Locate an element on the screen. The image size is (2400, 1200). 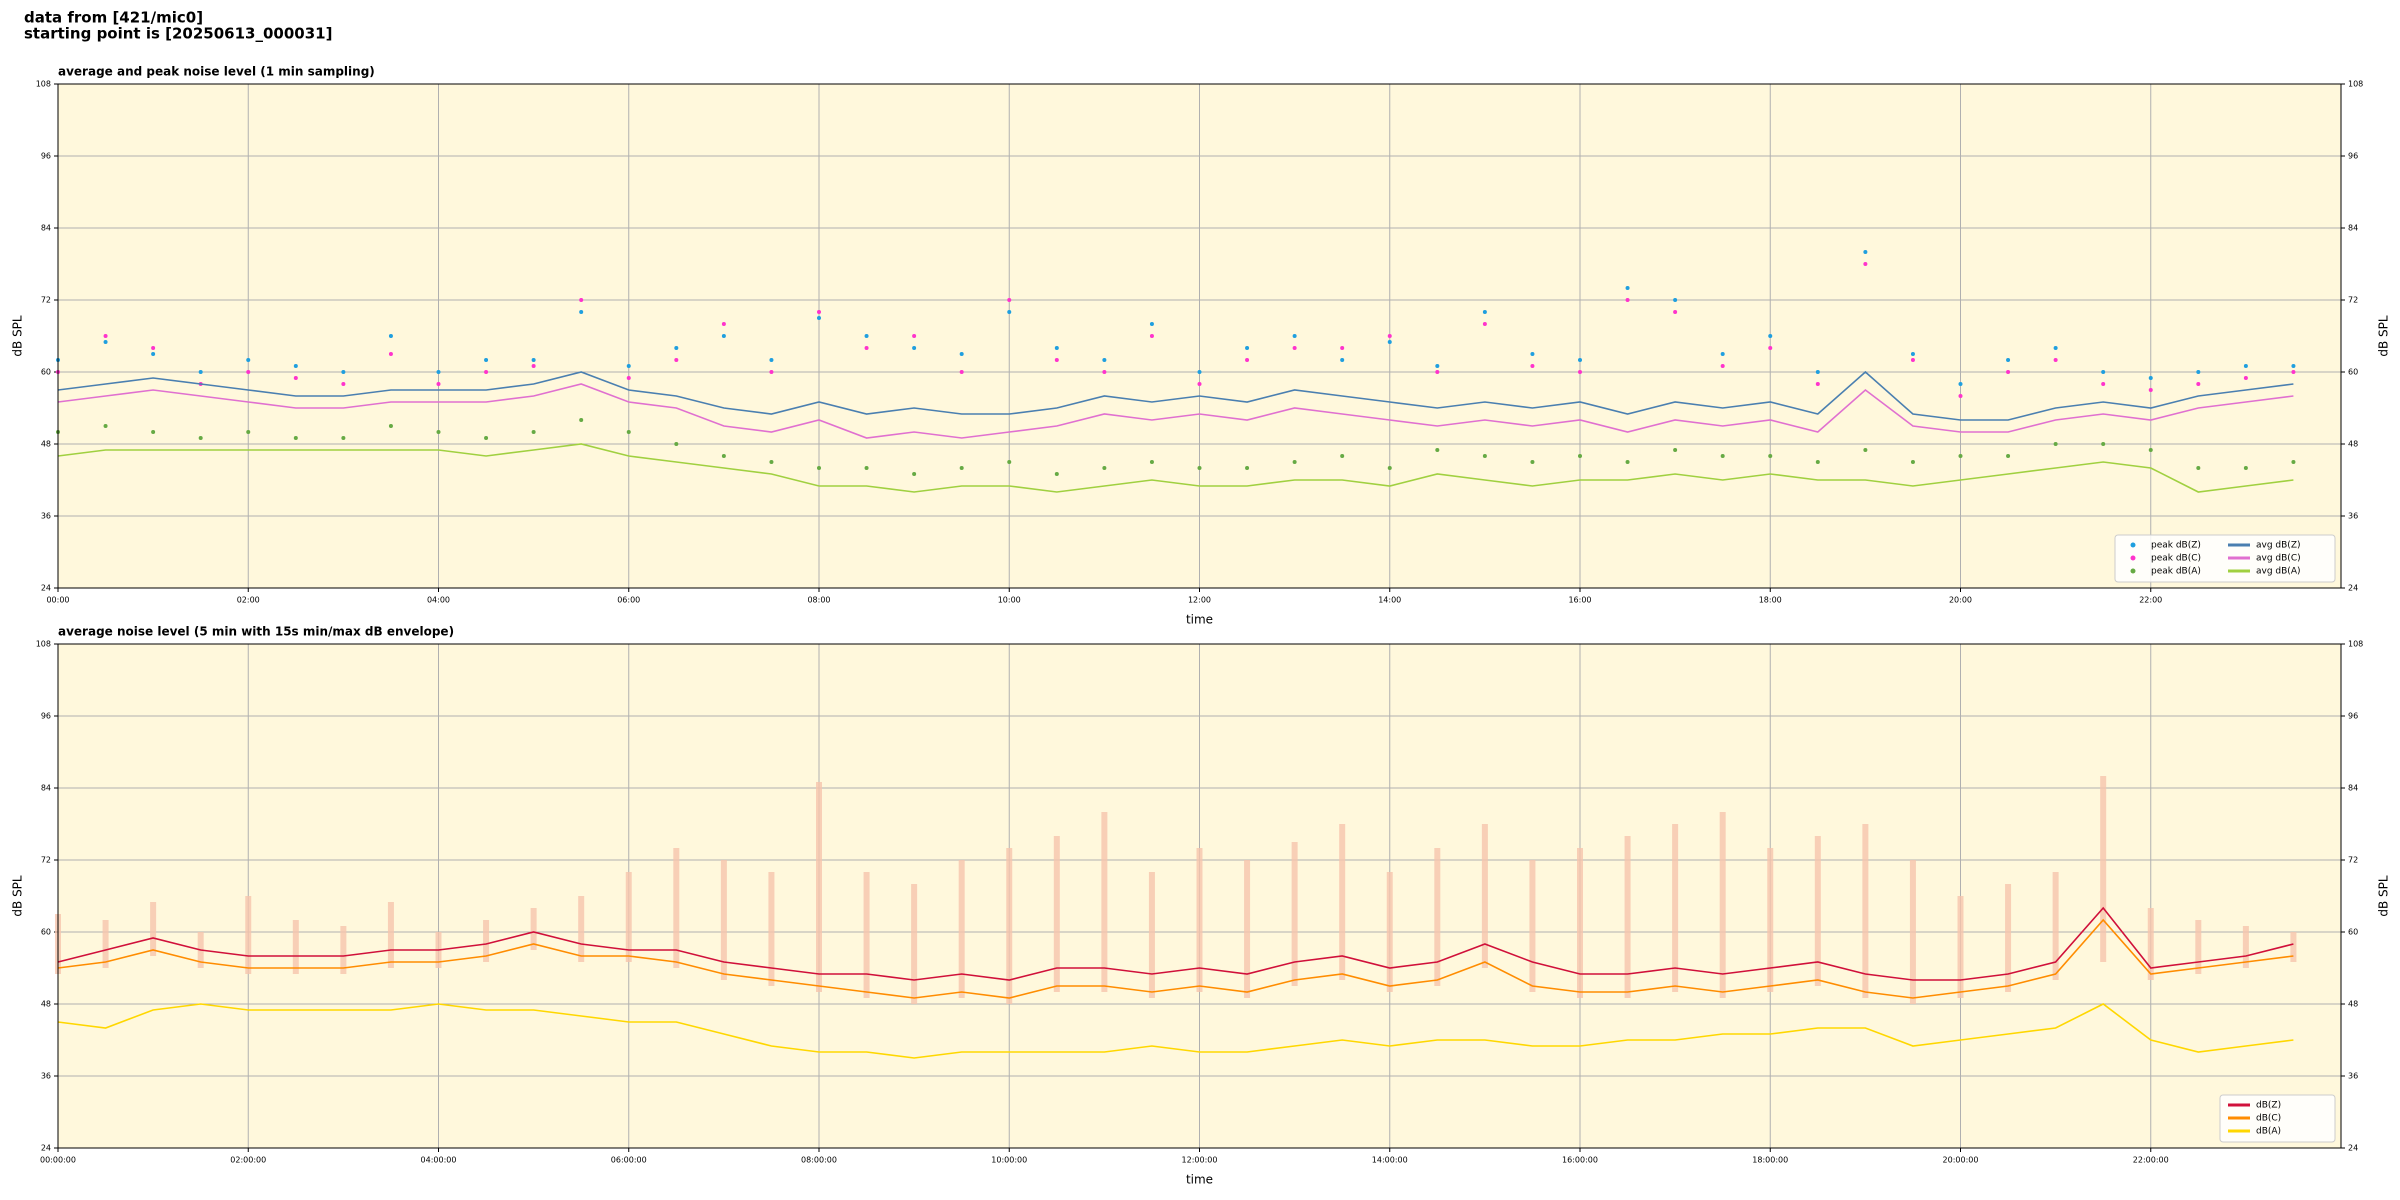
y2-tick-label: 36 is located at coordinates (2353, 516).